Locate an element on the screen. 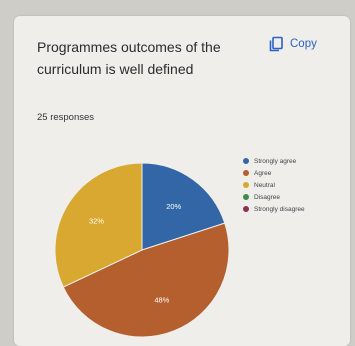 The width and height of the screenshot is (355, 346). pie-label: 20% is located at coordinates (173, 206).